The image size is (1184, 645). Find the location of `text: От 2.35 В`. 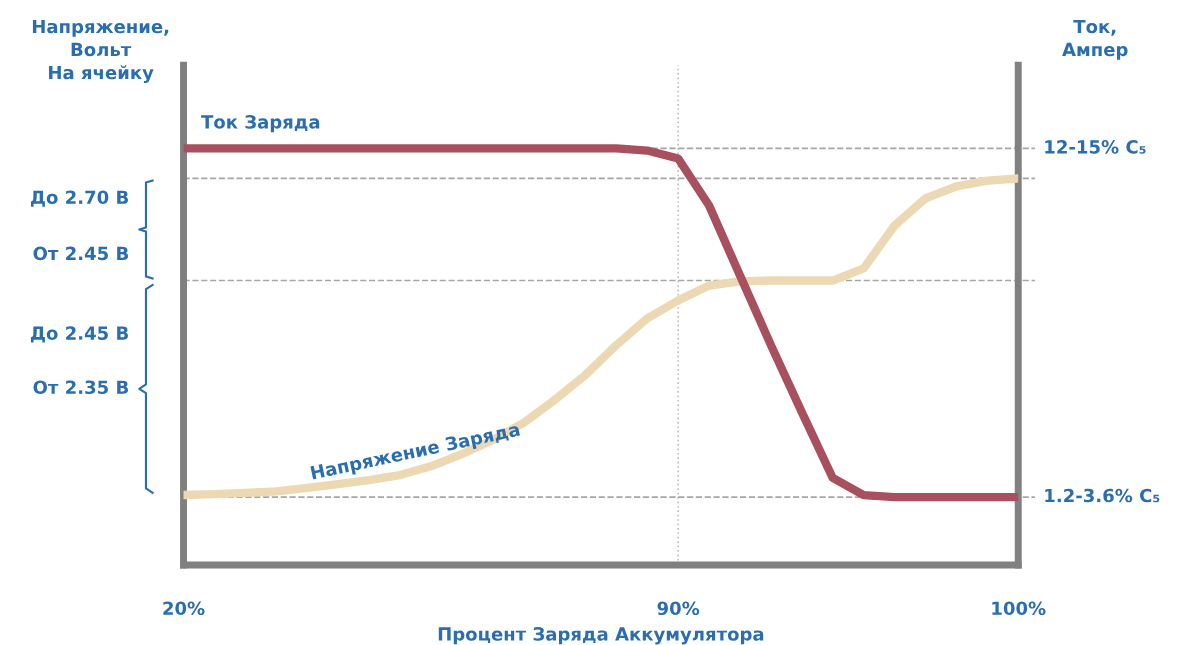

text: От 2.35 В is located at coordinates (80, 387).